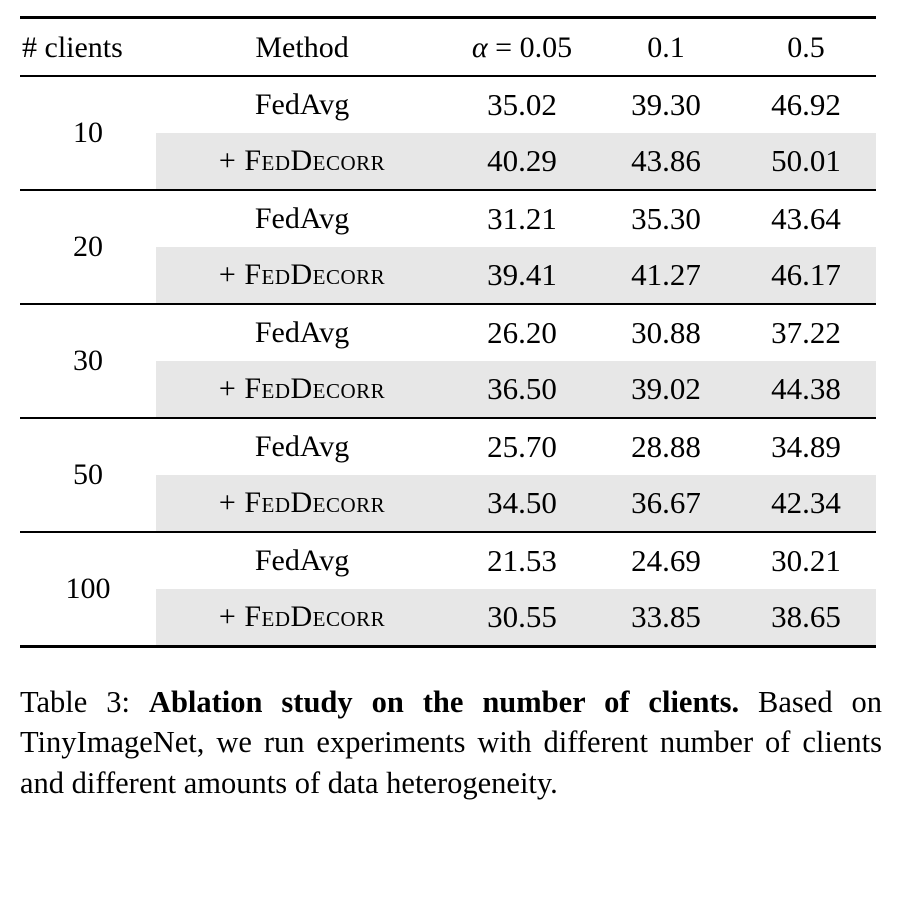  What do you see at coordinates (448, 226) in the screenshot?
I see `table-row: 20 FedAvg 31.21 35.30 43.64` at bounding box center [448, 226].